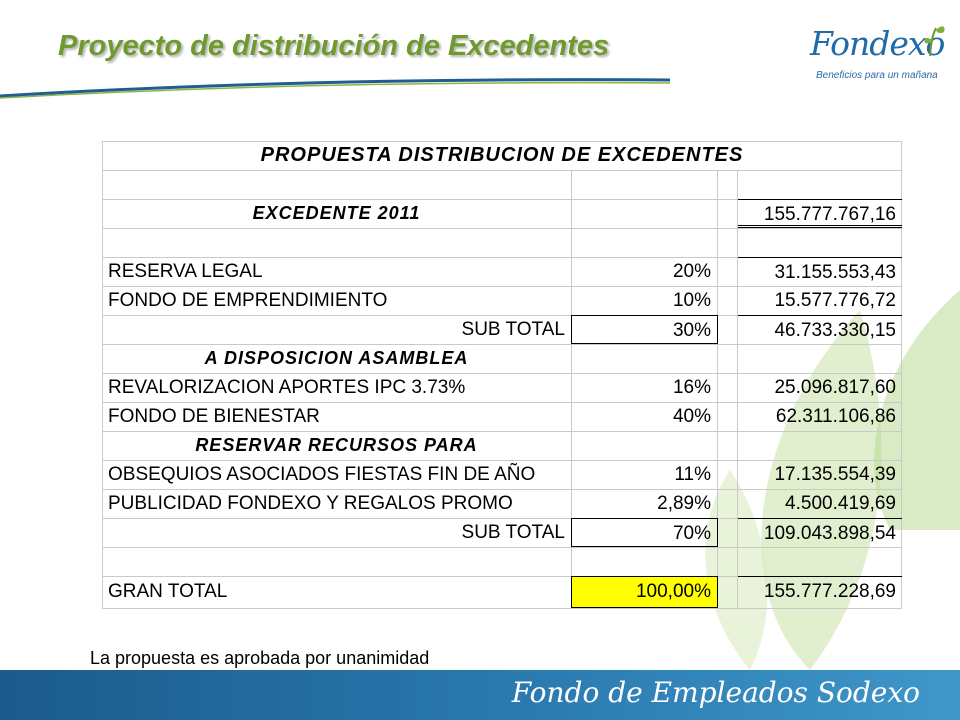  What do you see at coordinates (840, 503) in the screenshot?
I see `row-value: 4.500.419,69` at bounding box center [840, 503].